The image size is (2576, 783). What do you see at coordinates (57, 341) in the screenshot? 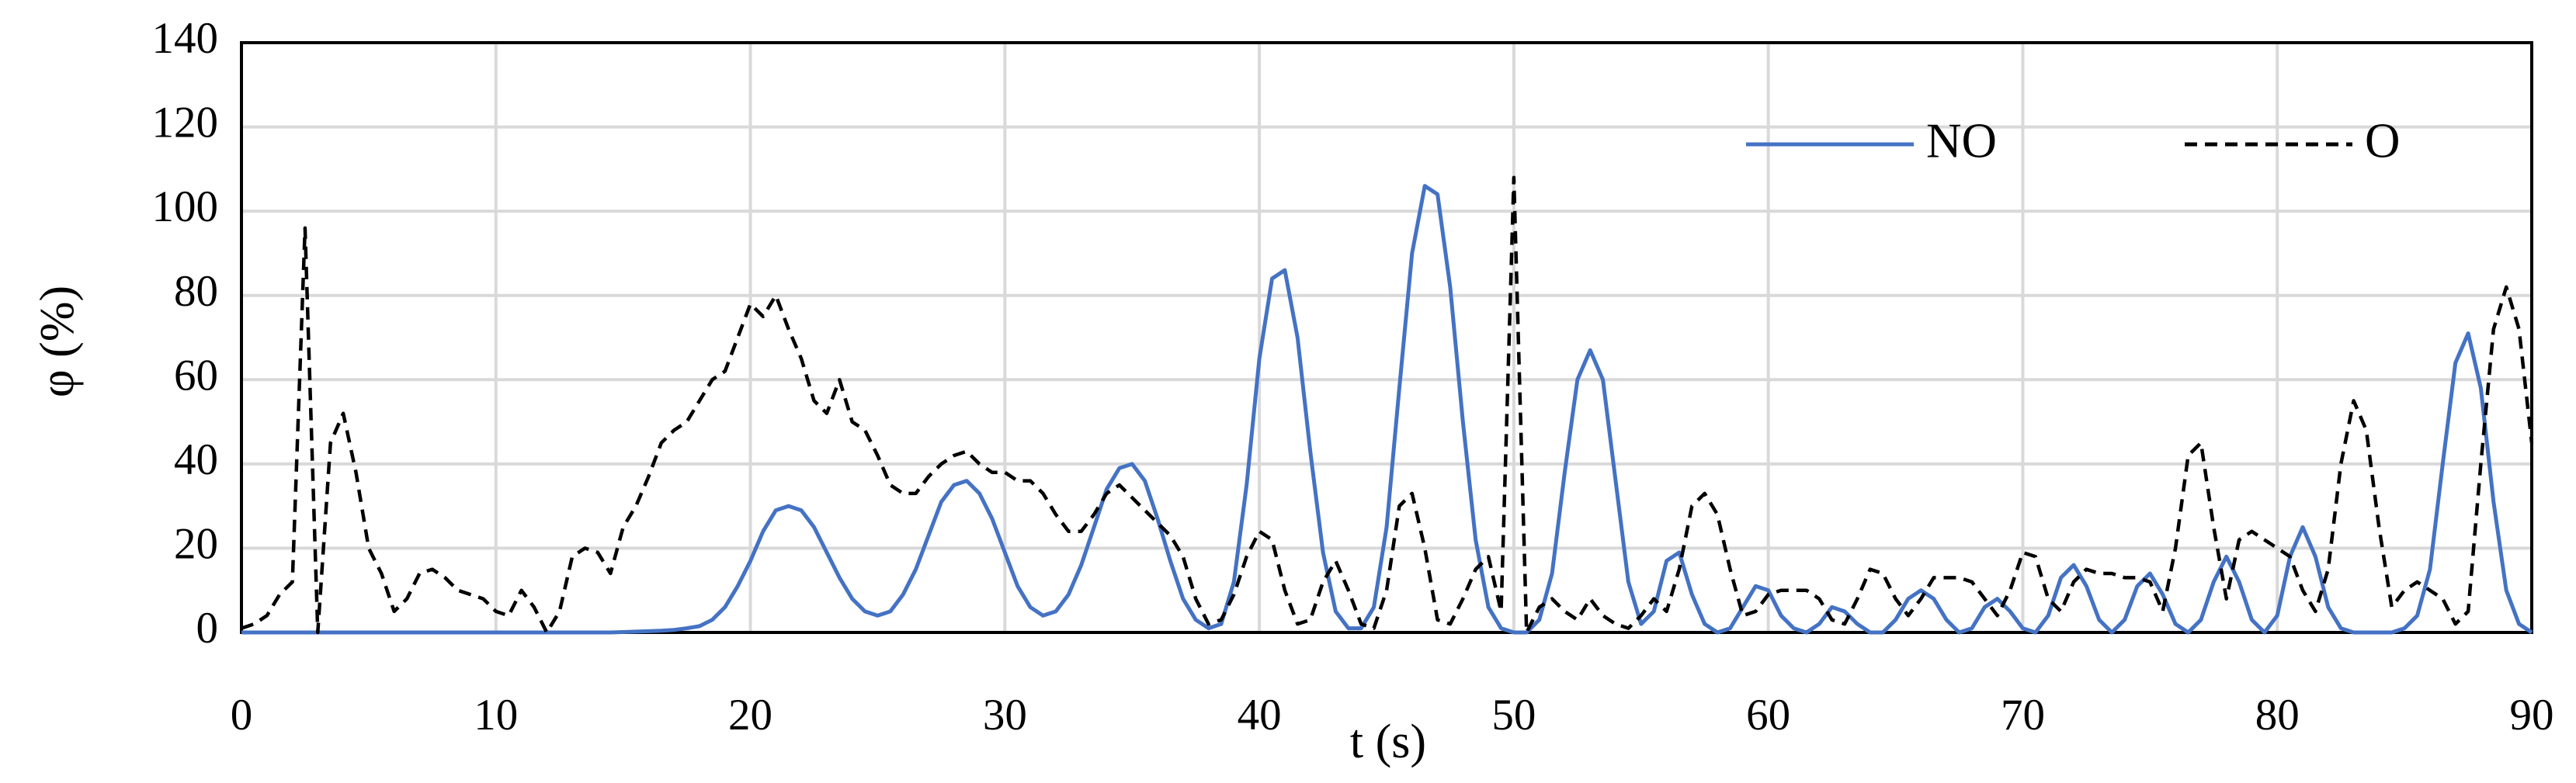
I see `y-axis-label: φ (%)` at bounding box center [57, 341].